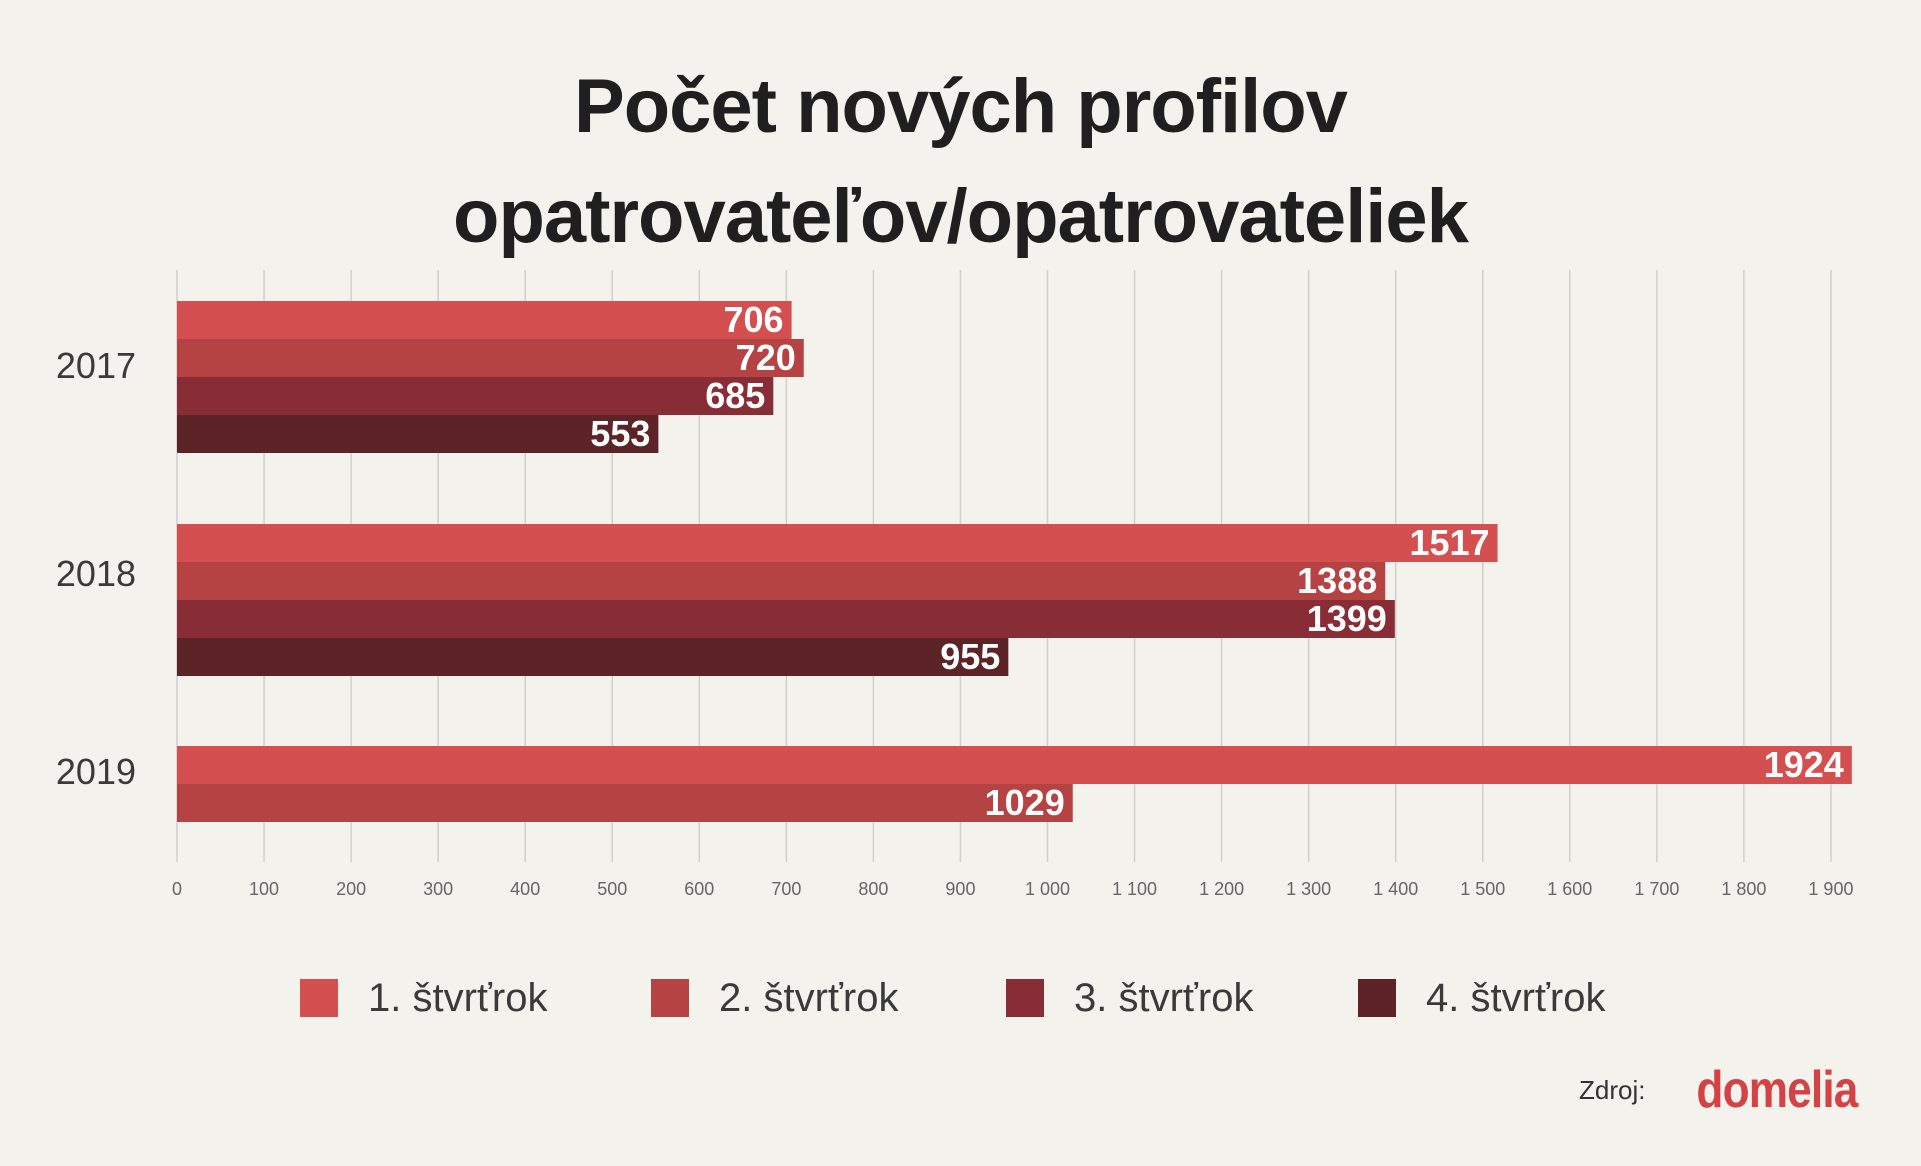 The image size is (1921, 1166). Describe the element at coordinates (612, 889) in the screenshot. I see `x-tick-label: 500` at that location.